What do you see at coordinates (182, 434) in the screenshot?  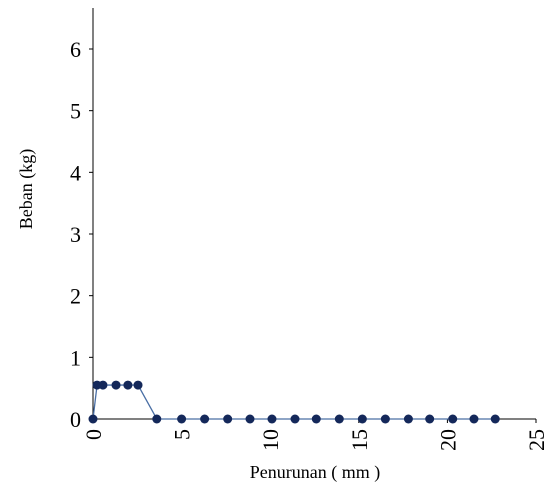 I see `x-tick-label: 5` at bounding box center [182, 434].